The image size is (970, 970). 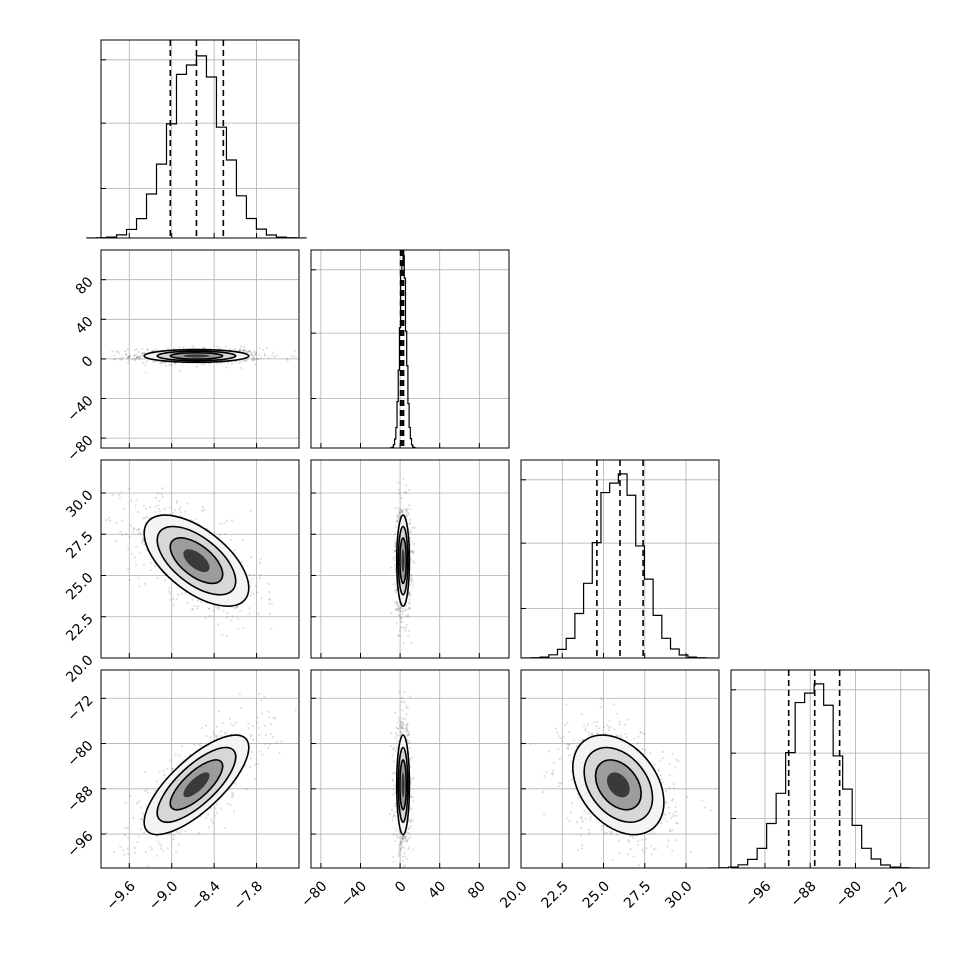 What do you see at coordinates (894, 894) in the screenshot?
I see `x-tick-label: −72` at bounding box center [894, 894].